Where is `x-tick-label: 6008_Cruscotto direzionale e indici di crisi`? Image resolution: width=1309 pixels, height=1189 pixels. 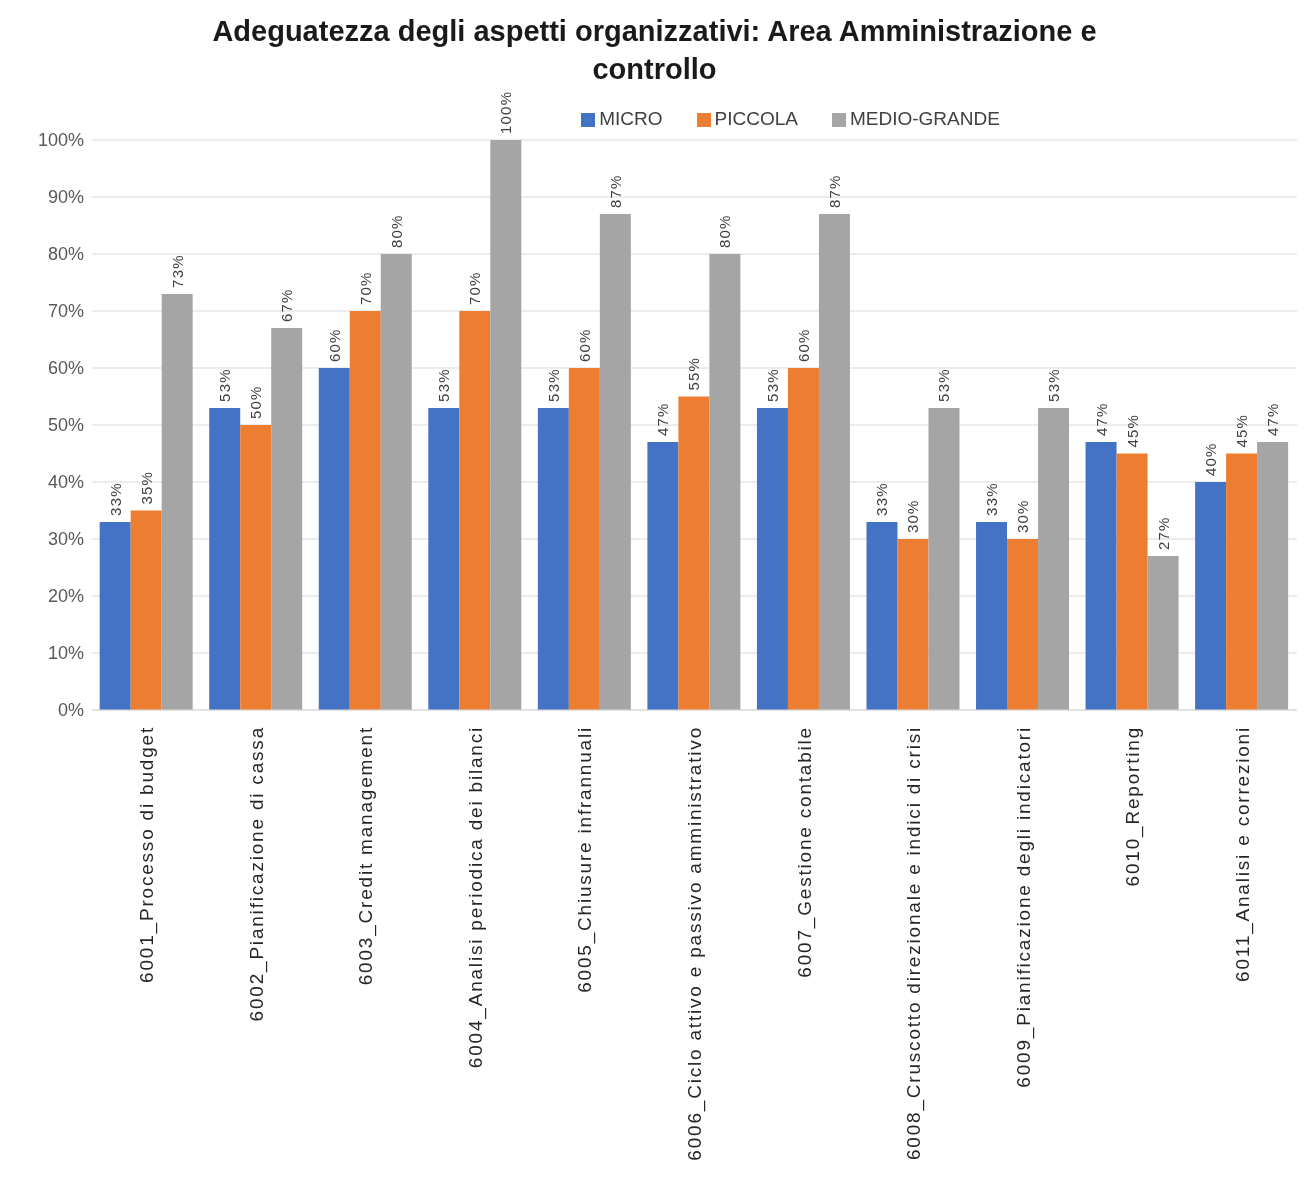 x-tick-label: 6008_Cruscotto direzionale e indici di crisi is located at coordinates (914, 943).